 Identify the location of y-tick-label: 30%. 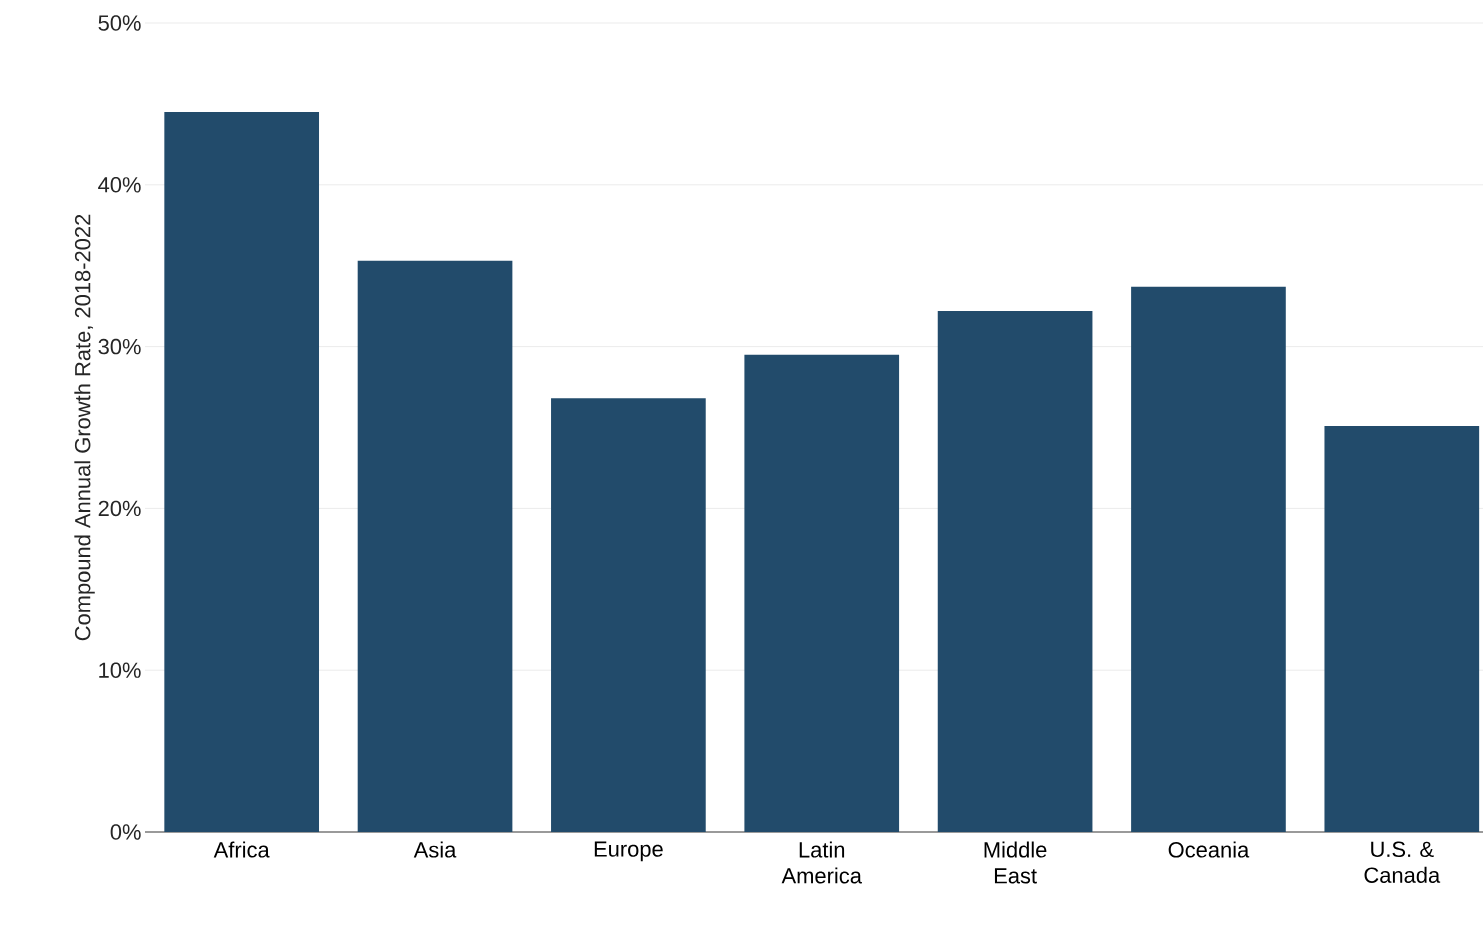
(119, 346).